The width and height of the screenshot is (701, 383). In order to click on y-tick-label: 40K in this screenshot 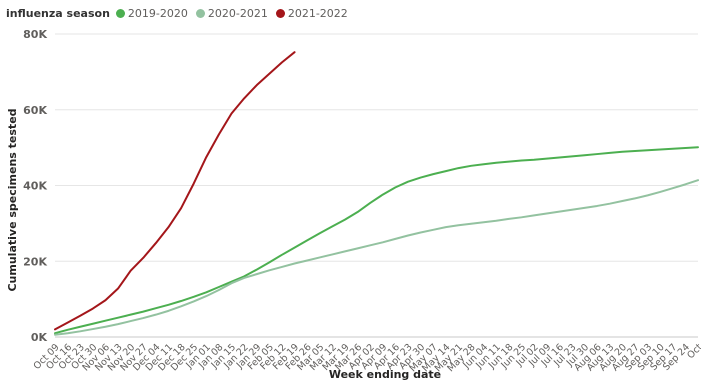, I will do `click(35, 186)`.